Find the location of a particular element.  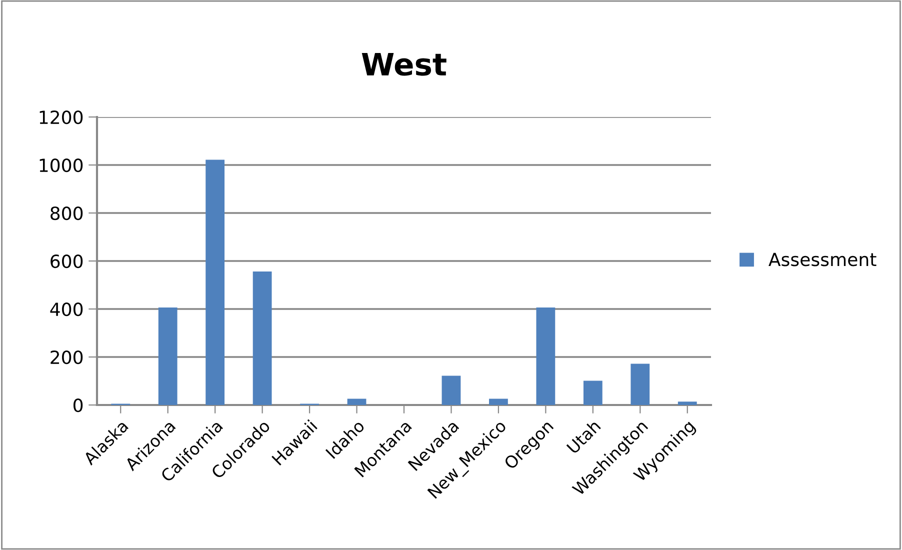

y-tick-label: 1000 is located at coordinates (61, 165).